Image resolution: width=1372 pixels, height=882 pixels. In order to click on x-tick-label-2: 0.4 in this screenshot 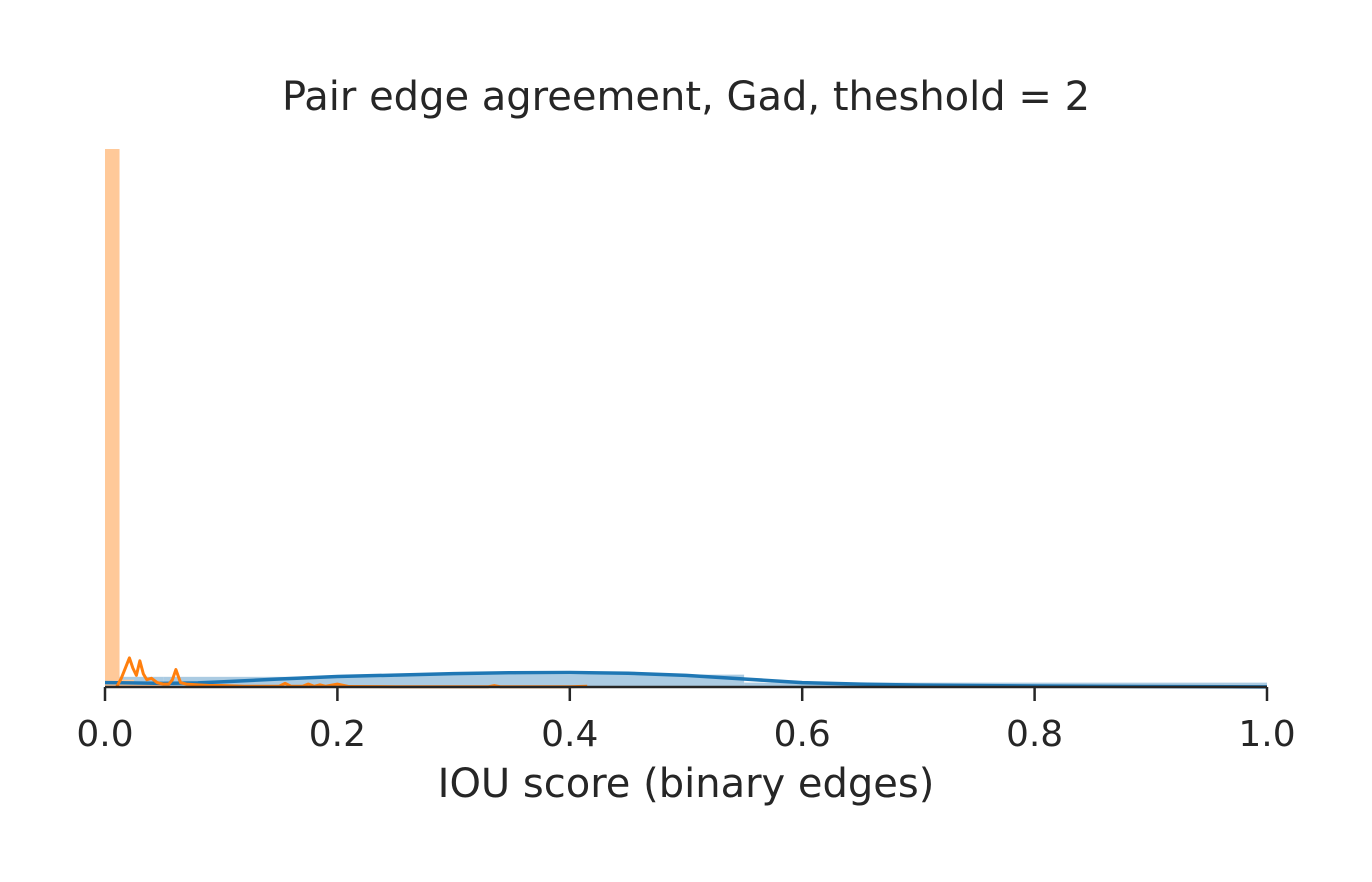, I will do `click(569, 734)`.